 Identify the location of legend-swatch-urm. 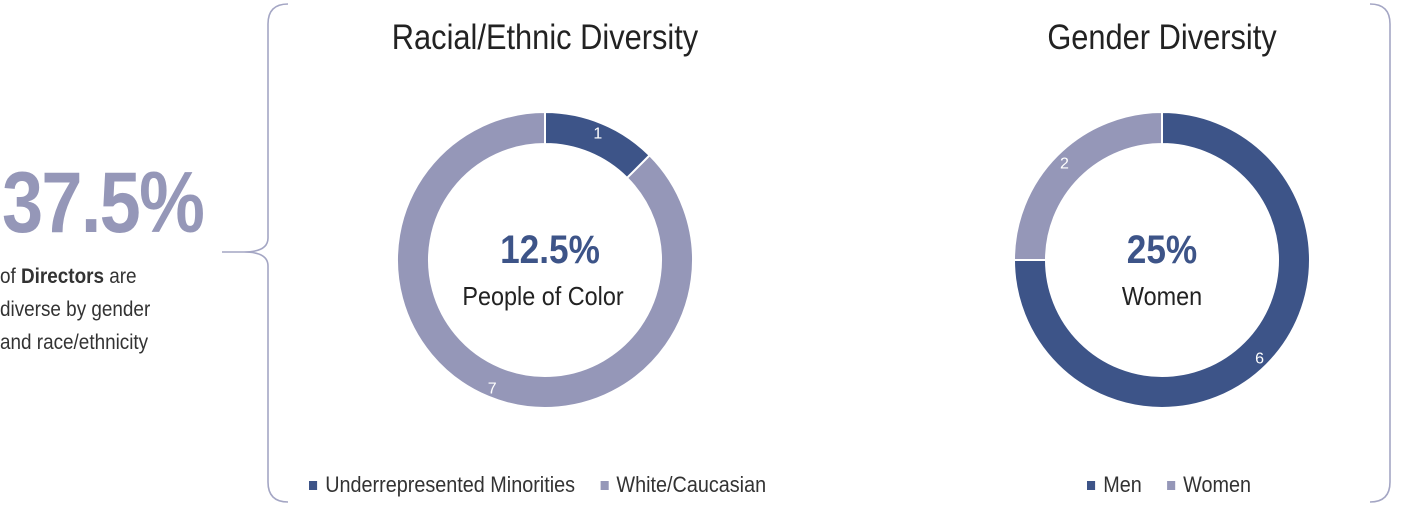
(313, 485).